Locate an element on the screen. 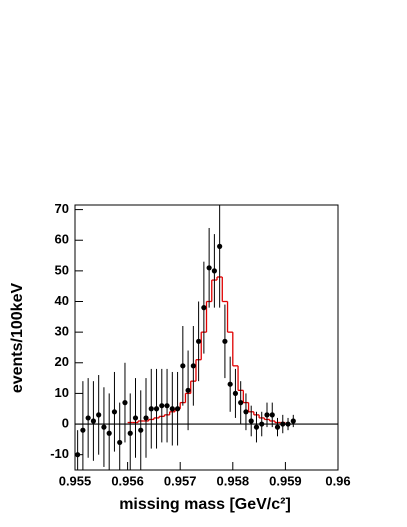  y-tick-label: 10 is located at coordinates (62, 392).